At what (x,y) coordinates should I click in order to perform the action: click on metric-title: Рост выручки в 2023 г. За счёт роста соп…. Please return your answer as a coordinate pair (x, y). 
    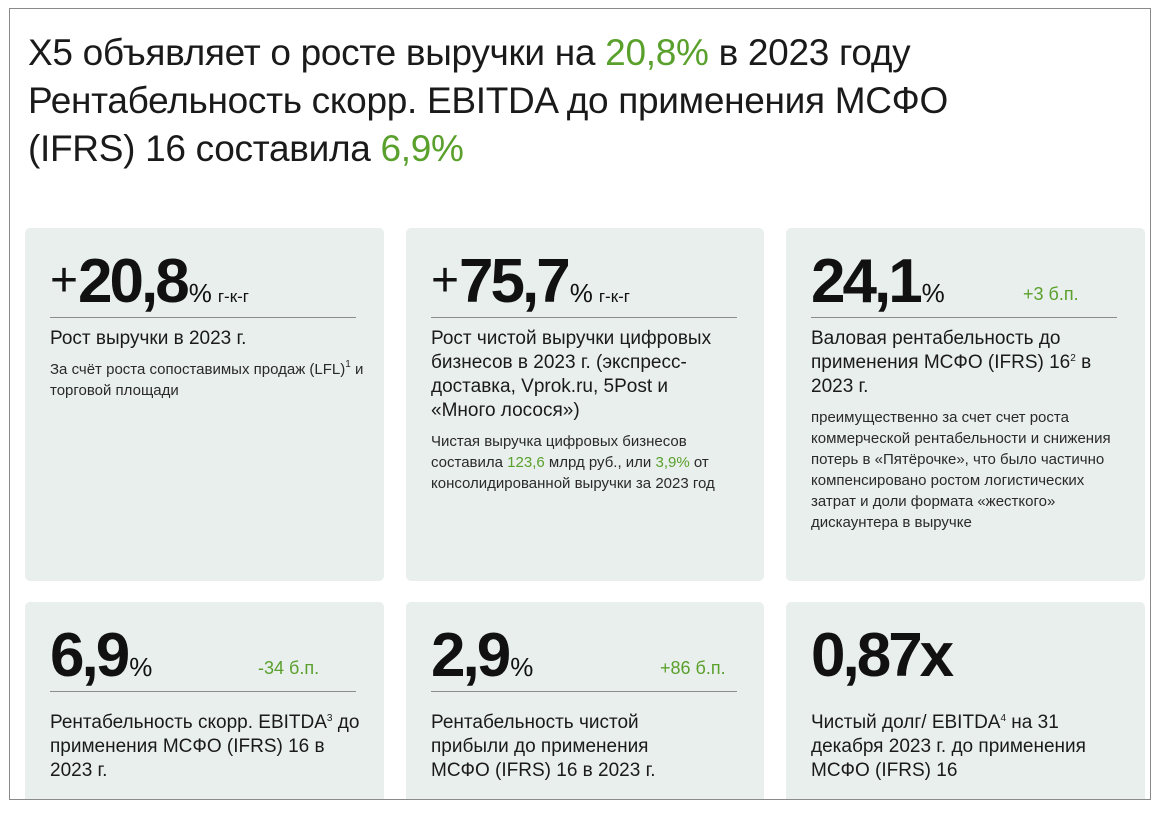
    Looking at the image, I should click on (210, 364).